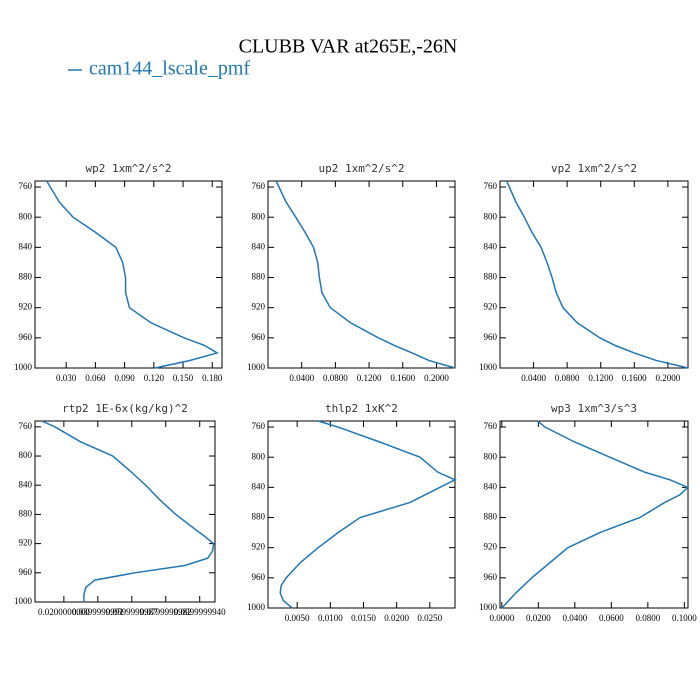  Describe the element at coordinates (124, 378) in the screenshot. I see `x-tick-label: 0.090` at that location.